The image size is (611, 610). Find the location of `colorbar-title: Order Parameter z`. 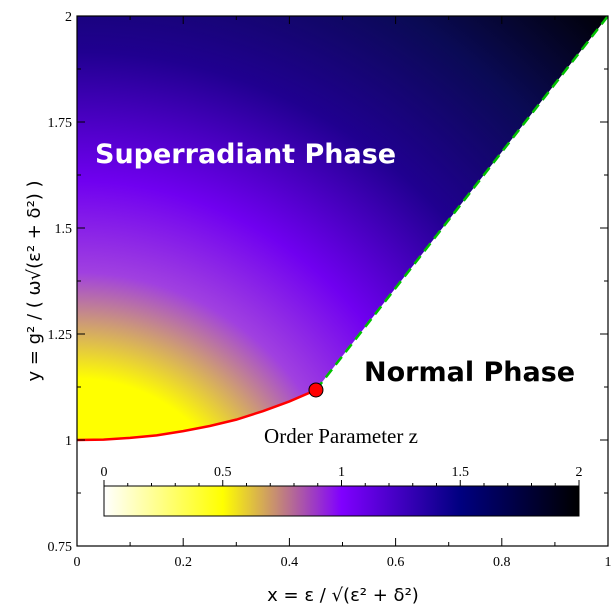

colorbar-title: Order Parameter z is located at coordinates (341, 436).